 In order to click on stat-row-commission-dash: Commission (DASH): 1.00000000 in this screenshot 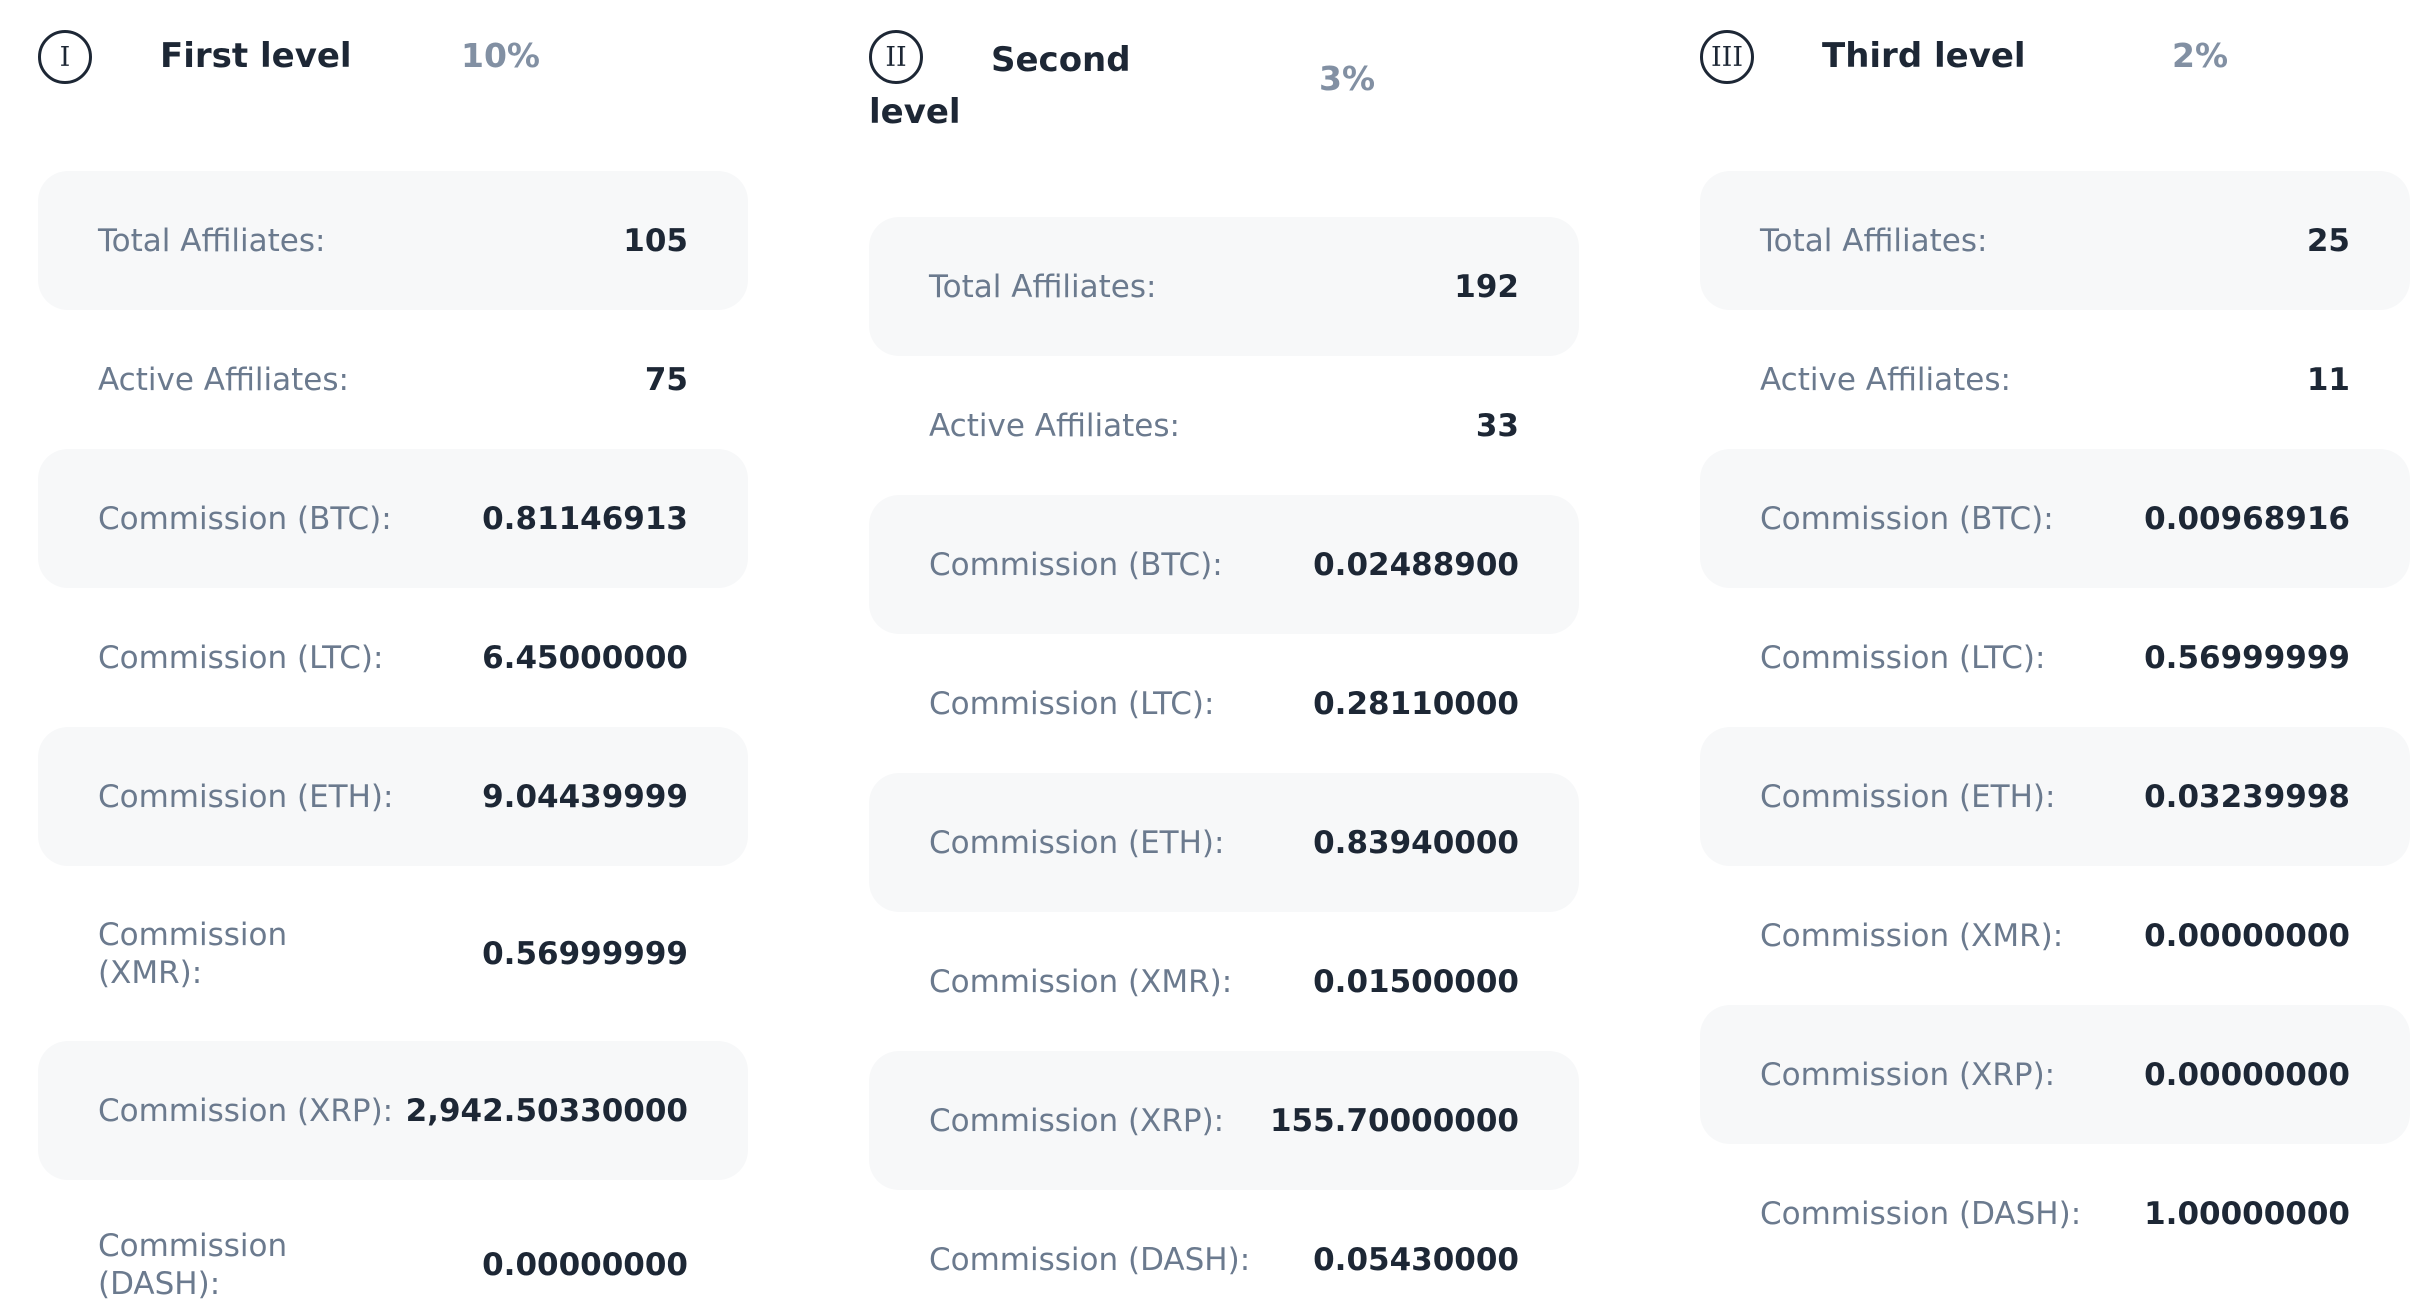, I will do `click(2055, 1213)`.